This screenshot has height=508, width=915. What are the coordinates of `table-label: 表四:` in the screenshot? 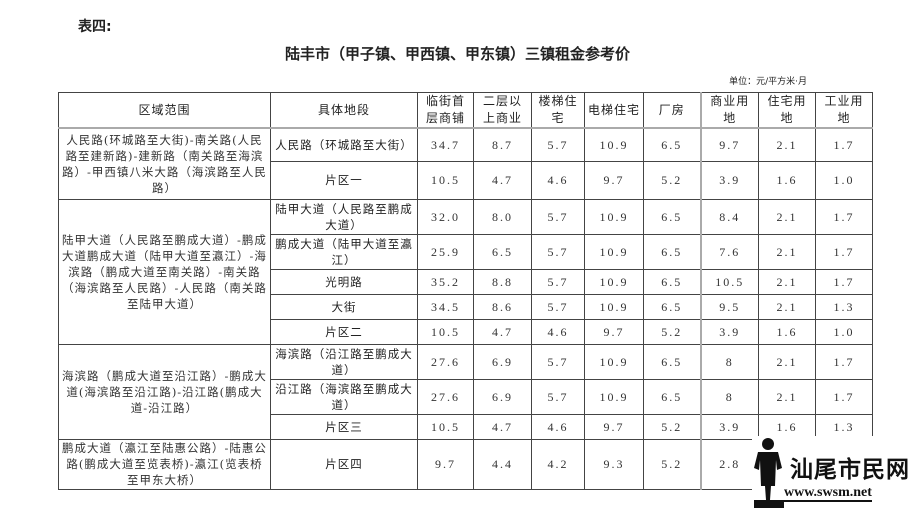 It's located at (95, 27).